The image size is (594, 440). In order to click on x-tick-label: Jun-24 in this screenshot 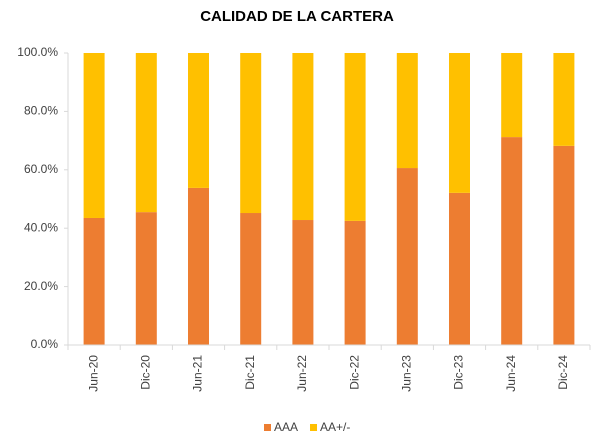, I will do `click(511, 373)`.